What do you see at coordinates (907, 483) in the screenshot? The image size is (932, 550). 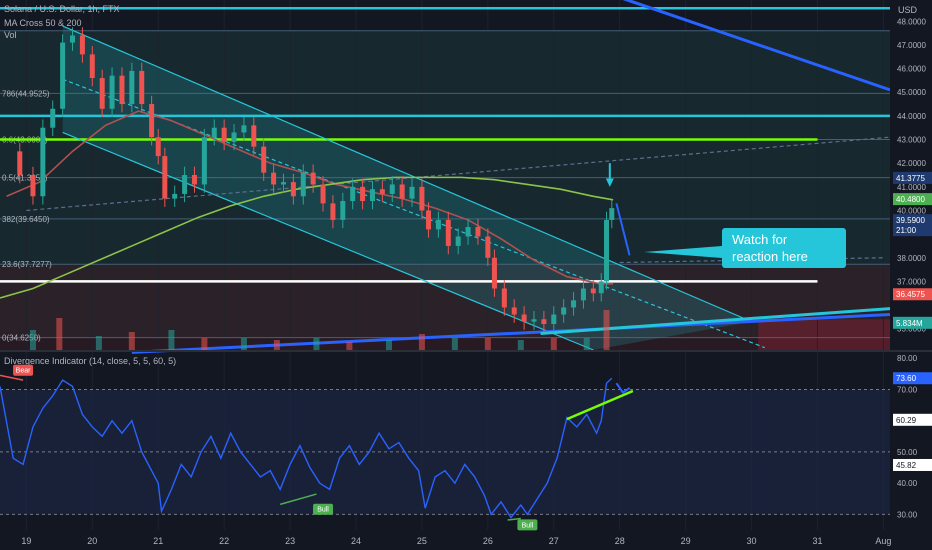 I see `indicator-tick: 40.00` at bounding box center [907, 483].